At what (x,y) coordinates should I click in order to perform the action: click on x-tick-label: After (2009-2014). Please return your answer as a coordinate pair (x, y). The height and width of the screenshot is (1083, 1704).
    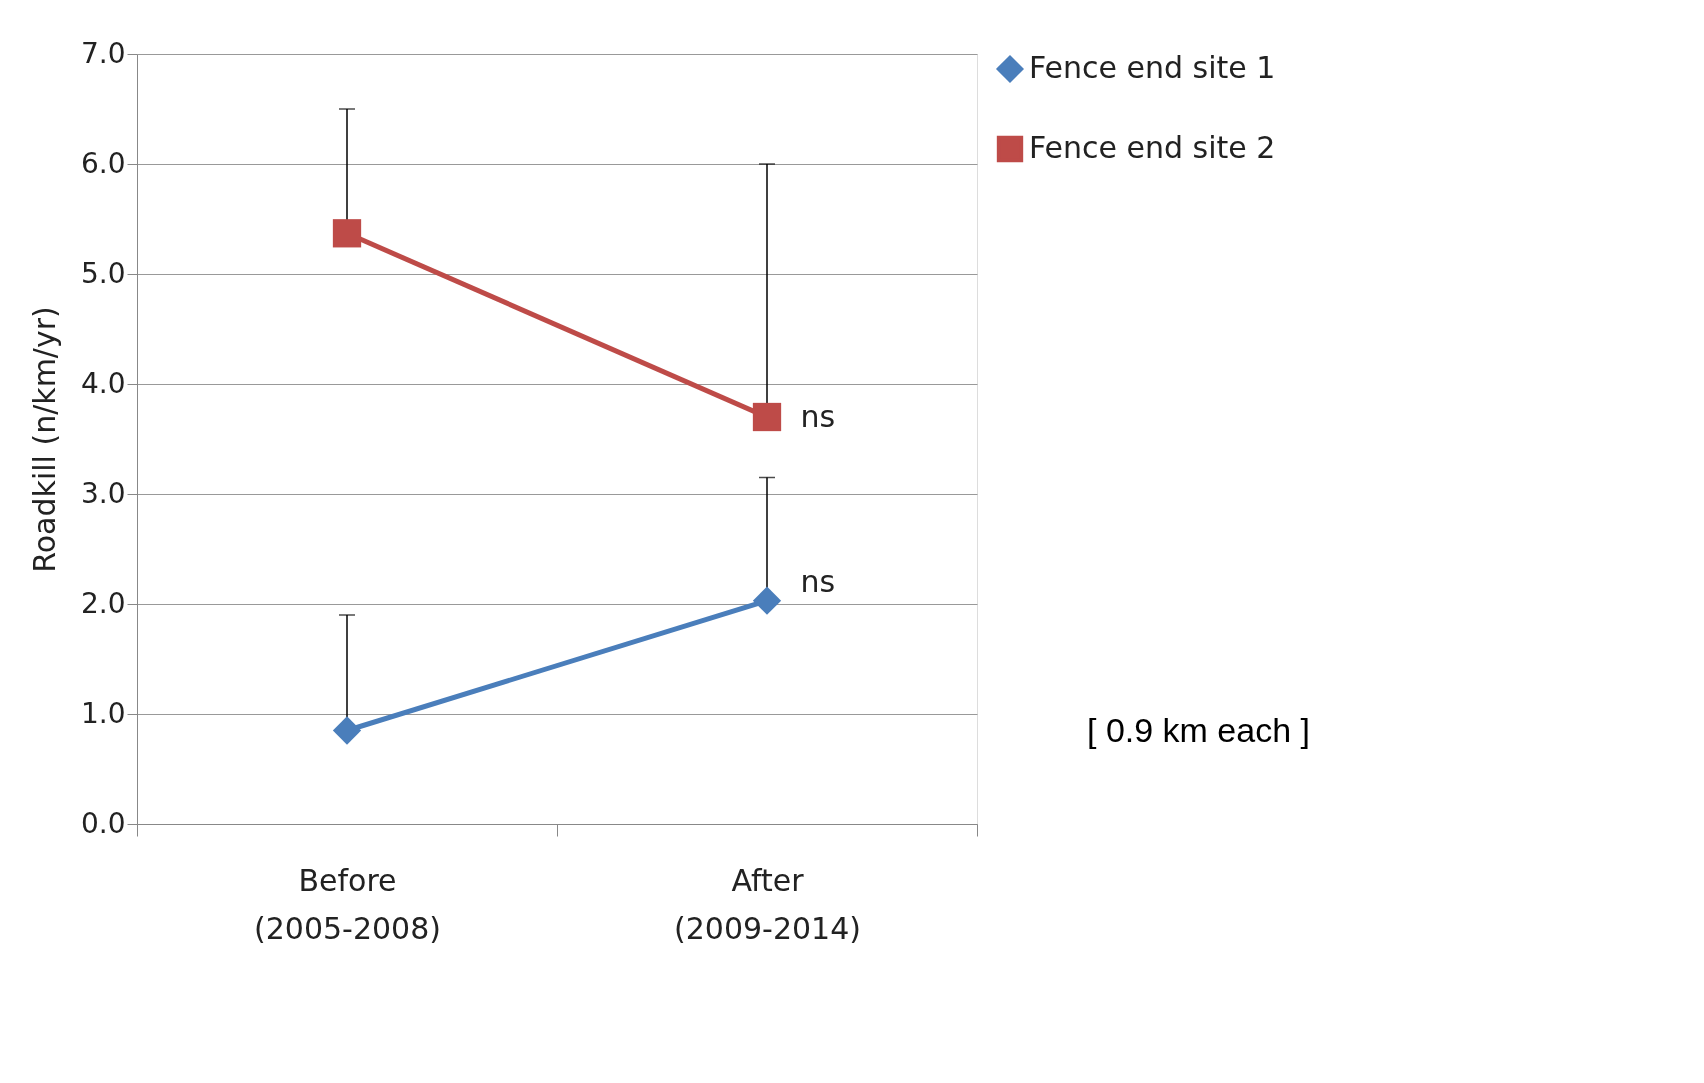
    Looking at the image, I should click on (767, 904).